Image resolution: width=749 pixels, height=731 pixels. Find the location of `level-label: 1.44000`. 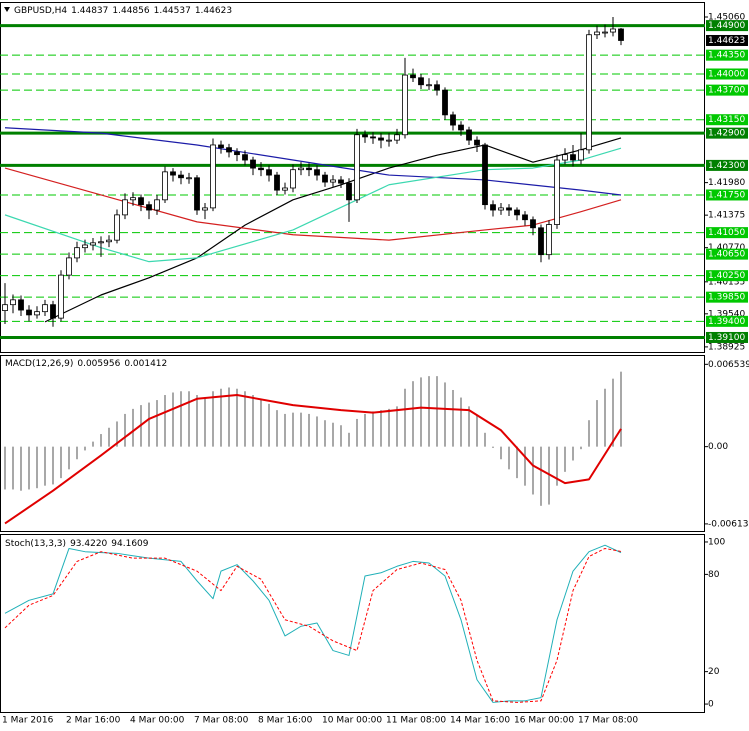

level-label: 1.44000 is located at coordinates (726, 74).